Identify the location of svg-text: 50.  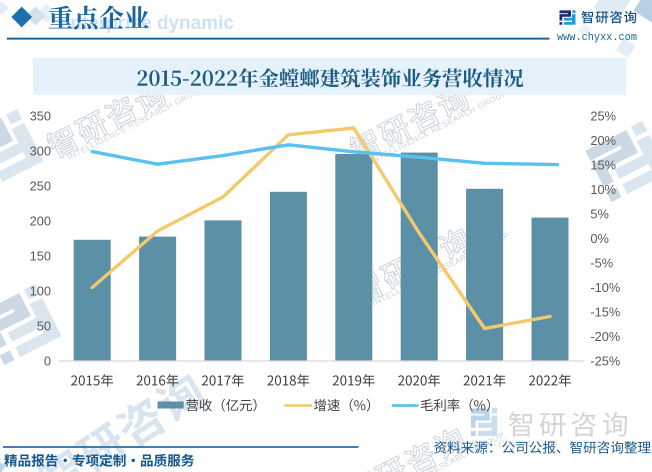
(44, 325).